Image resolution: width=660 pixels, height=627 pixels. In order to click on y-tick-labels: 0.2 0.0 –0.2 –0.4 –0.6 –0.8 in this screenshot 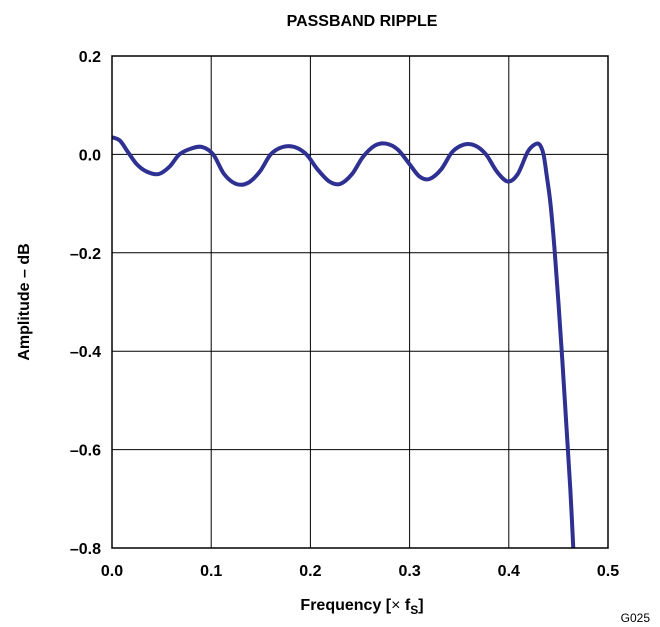, I will do `click(85, 303)`.